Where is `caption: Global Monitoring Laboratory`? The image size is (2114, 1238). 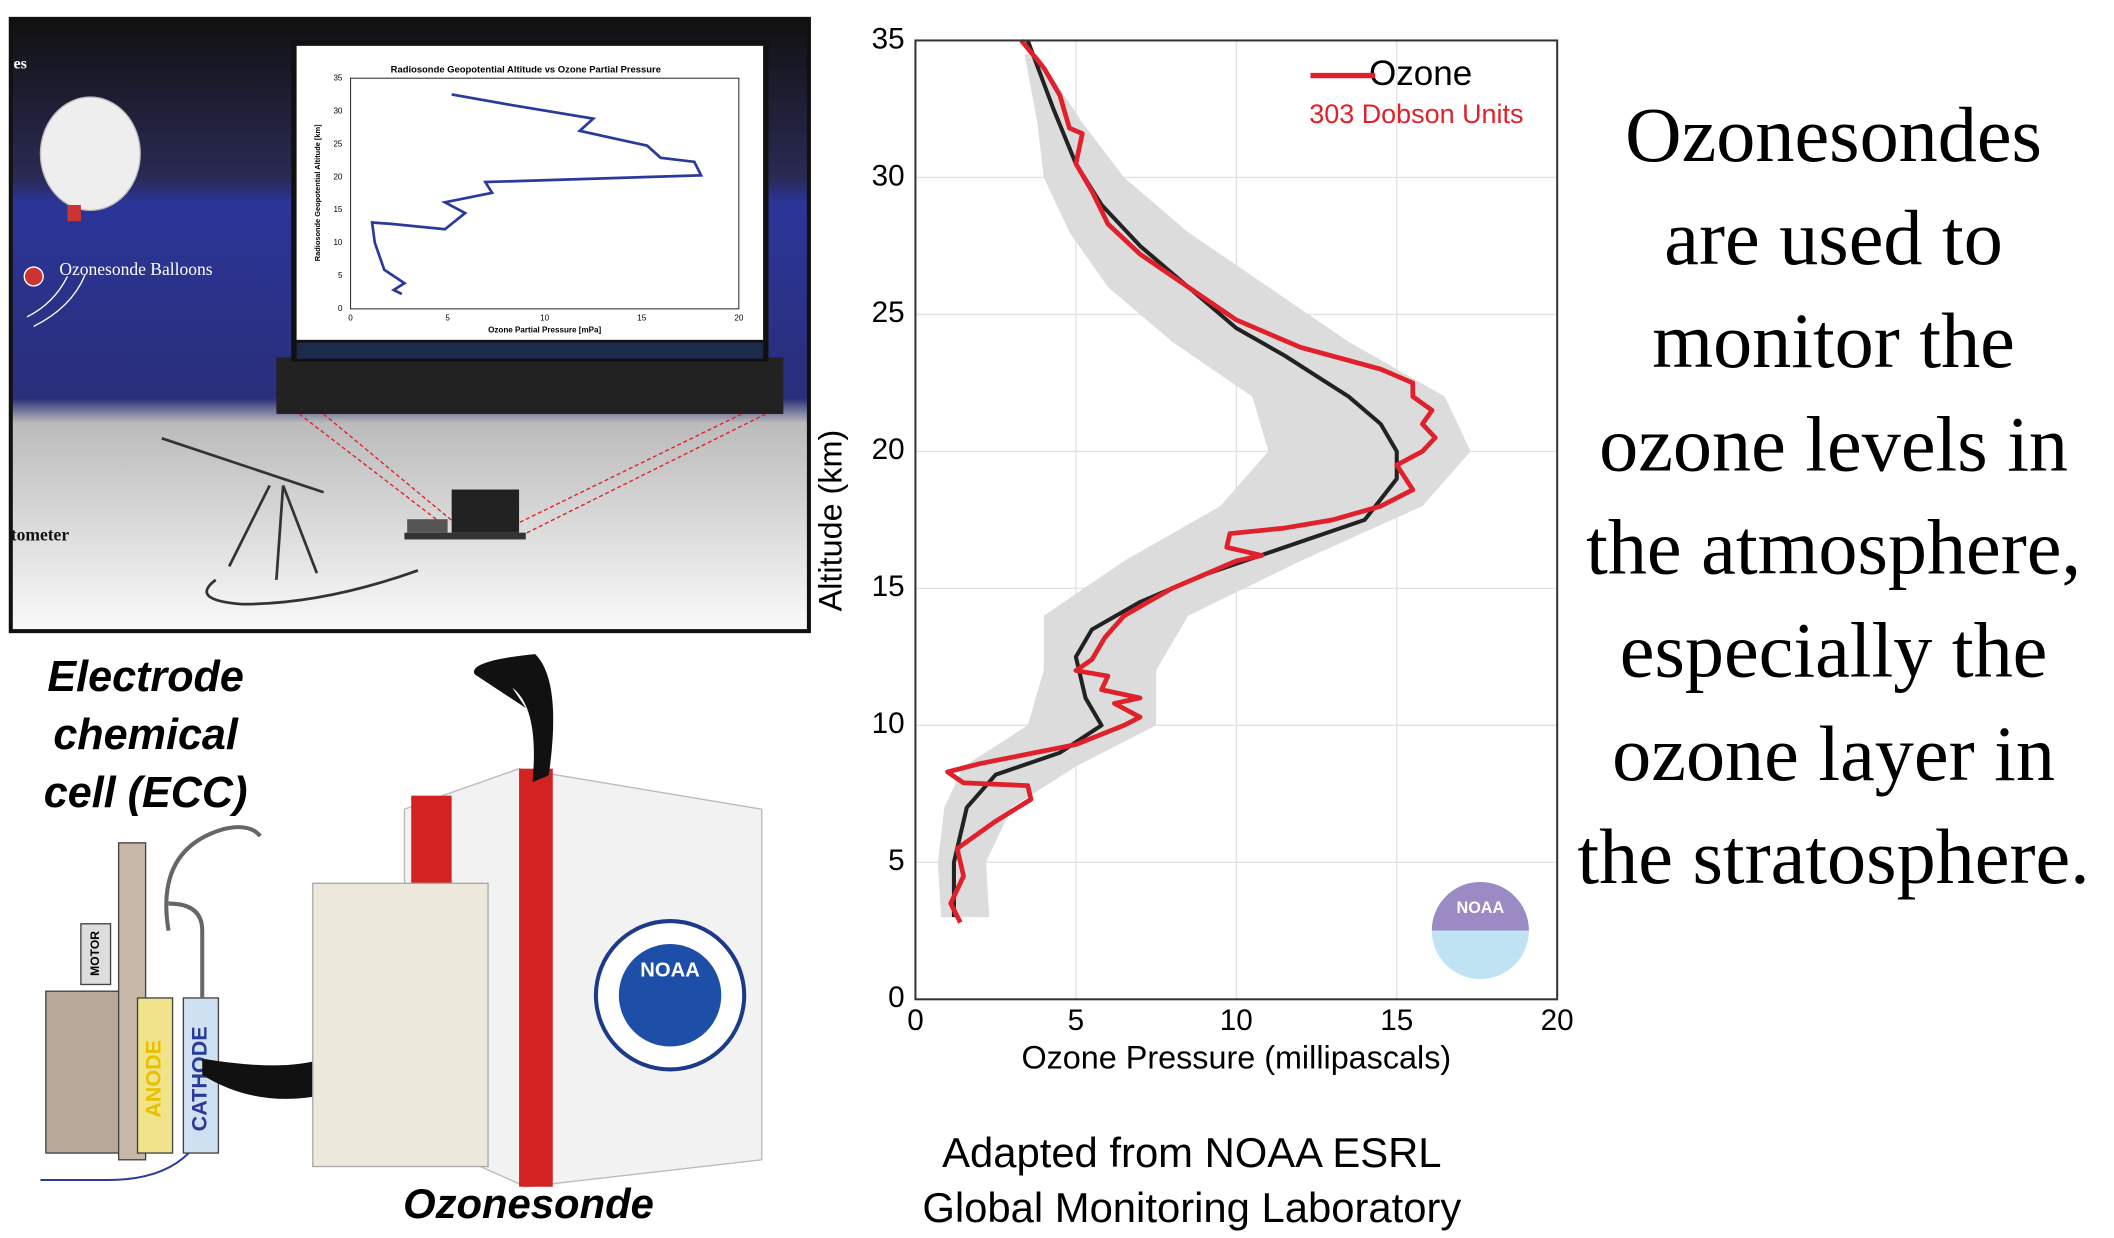
caption: Global Monitoring Laboratory is located at coordinates (1191, 1207).